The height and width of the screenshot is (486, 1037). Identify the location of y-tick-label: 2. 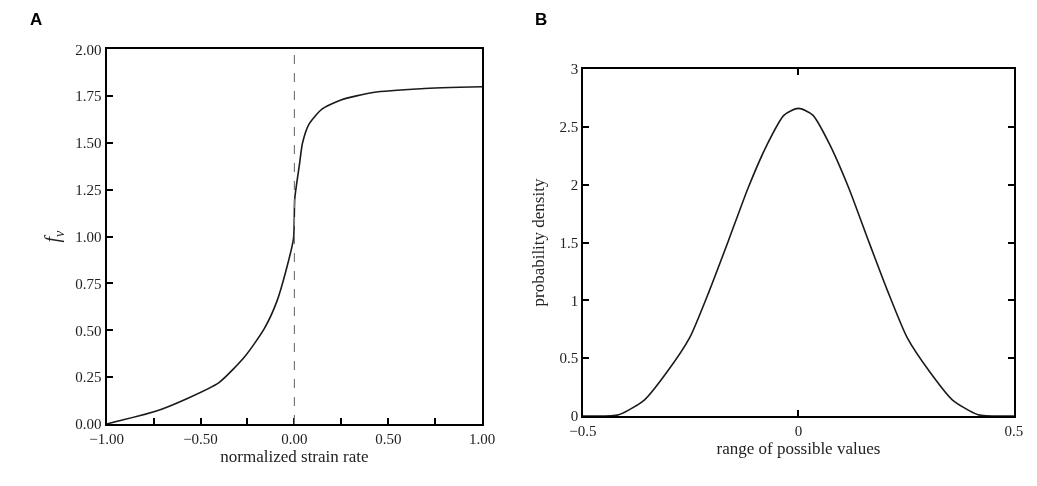
(574, 184).